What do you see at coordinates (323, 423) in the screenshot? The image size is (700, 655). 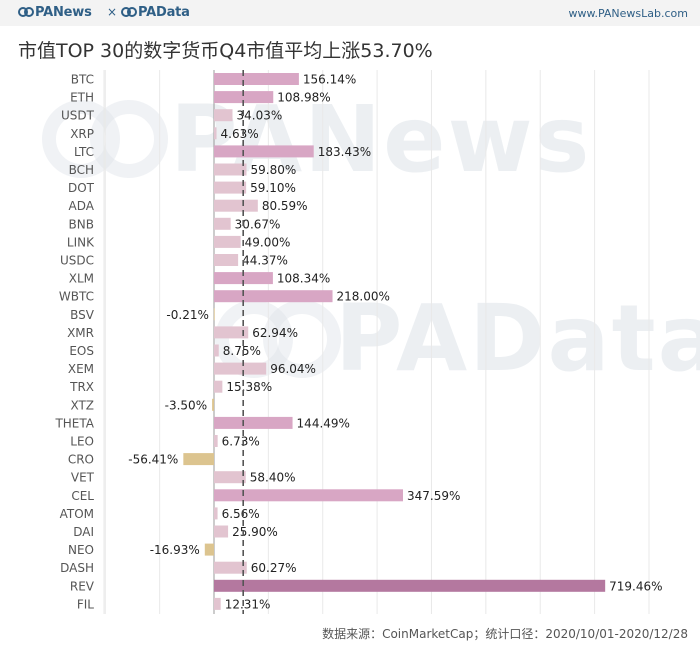 I see `data-label: 144.49%` at bounding box center [323, 423].